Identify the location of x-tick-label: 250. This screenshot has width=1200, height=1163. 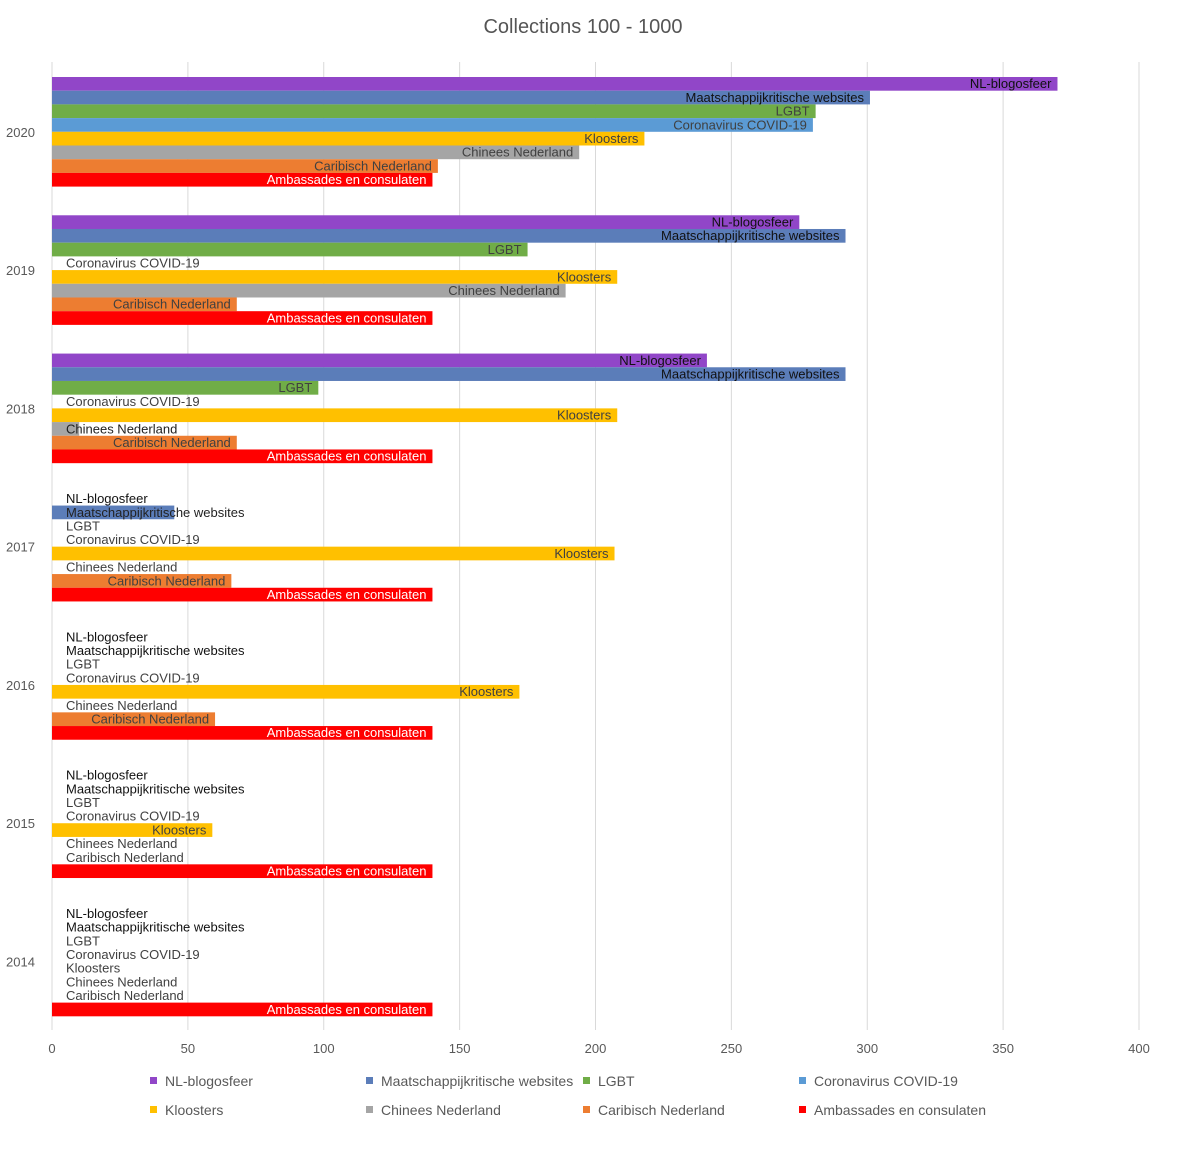
(732, 1048).